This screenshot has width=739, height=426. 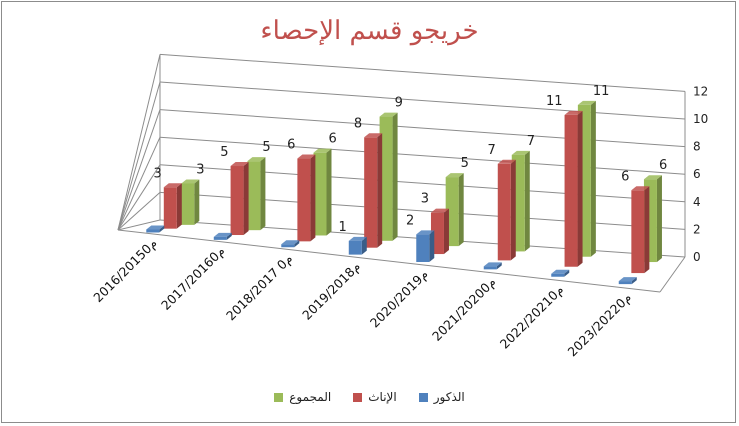 I want to click on y-tick-label: 4, so click(x=697, y=202).